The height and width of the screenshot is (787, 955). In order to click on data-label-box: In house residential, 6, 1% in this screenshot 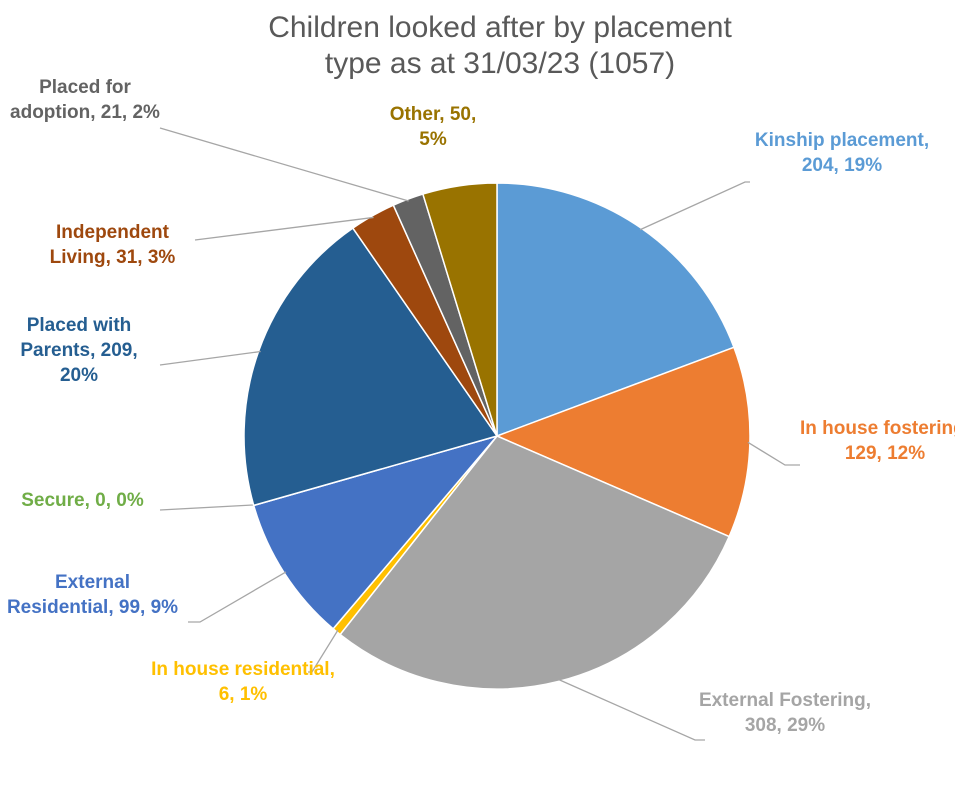, I will do `click(243, 682)`.